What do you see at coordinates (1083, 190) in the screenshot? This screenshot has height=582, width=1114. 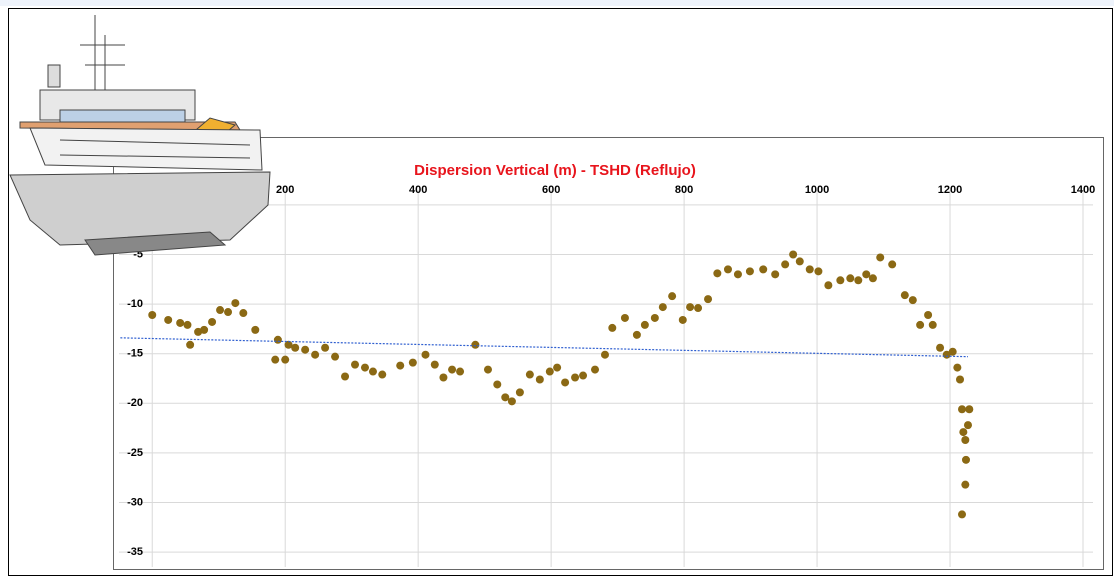 I see `x-tick-label: 1400` at bounding box center [1083, 190].